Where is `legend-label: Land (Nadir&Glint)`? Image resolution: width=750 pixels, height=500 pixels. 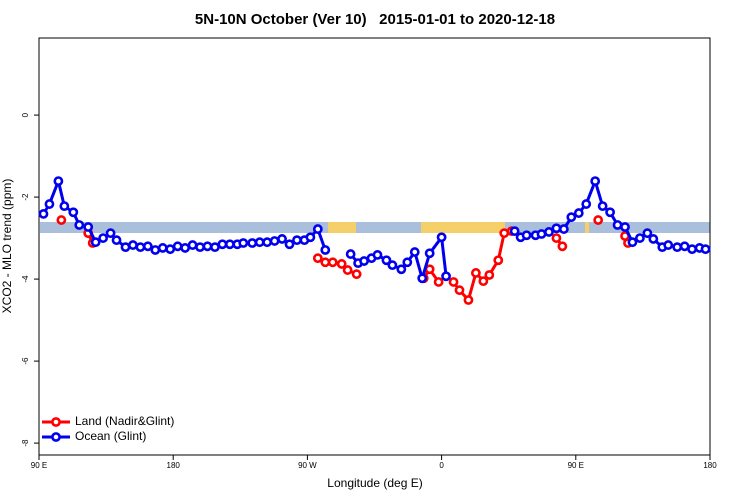
legend-label: Land (Nadir&Glint) is located at coordinates (124, 421).